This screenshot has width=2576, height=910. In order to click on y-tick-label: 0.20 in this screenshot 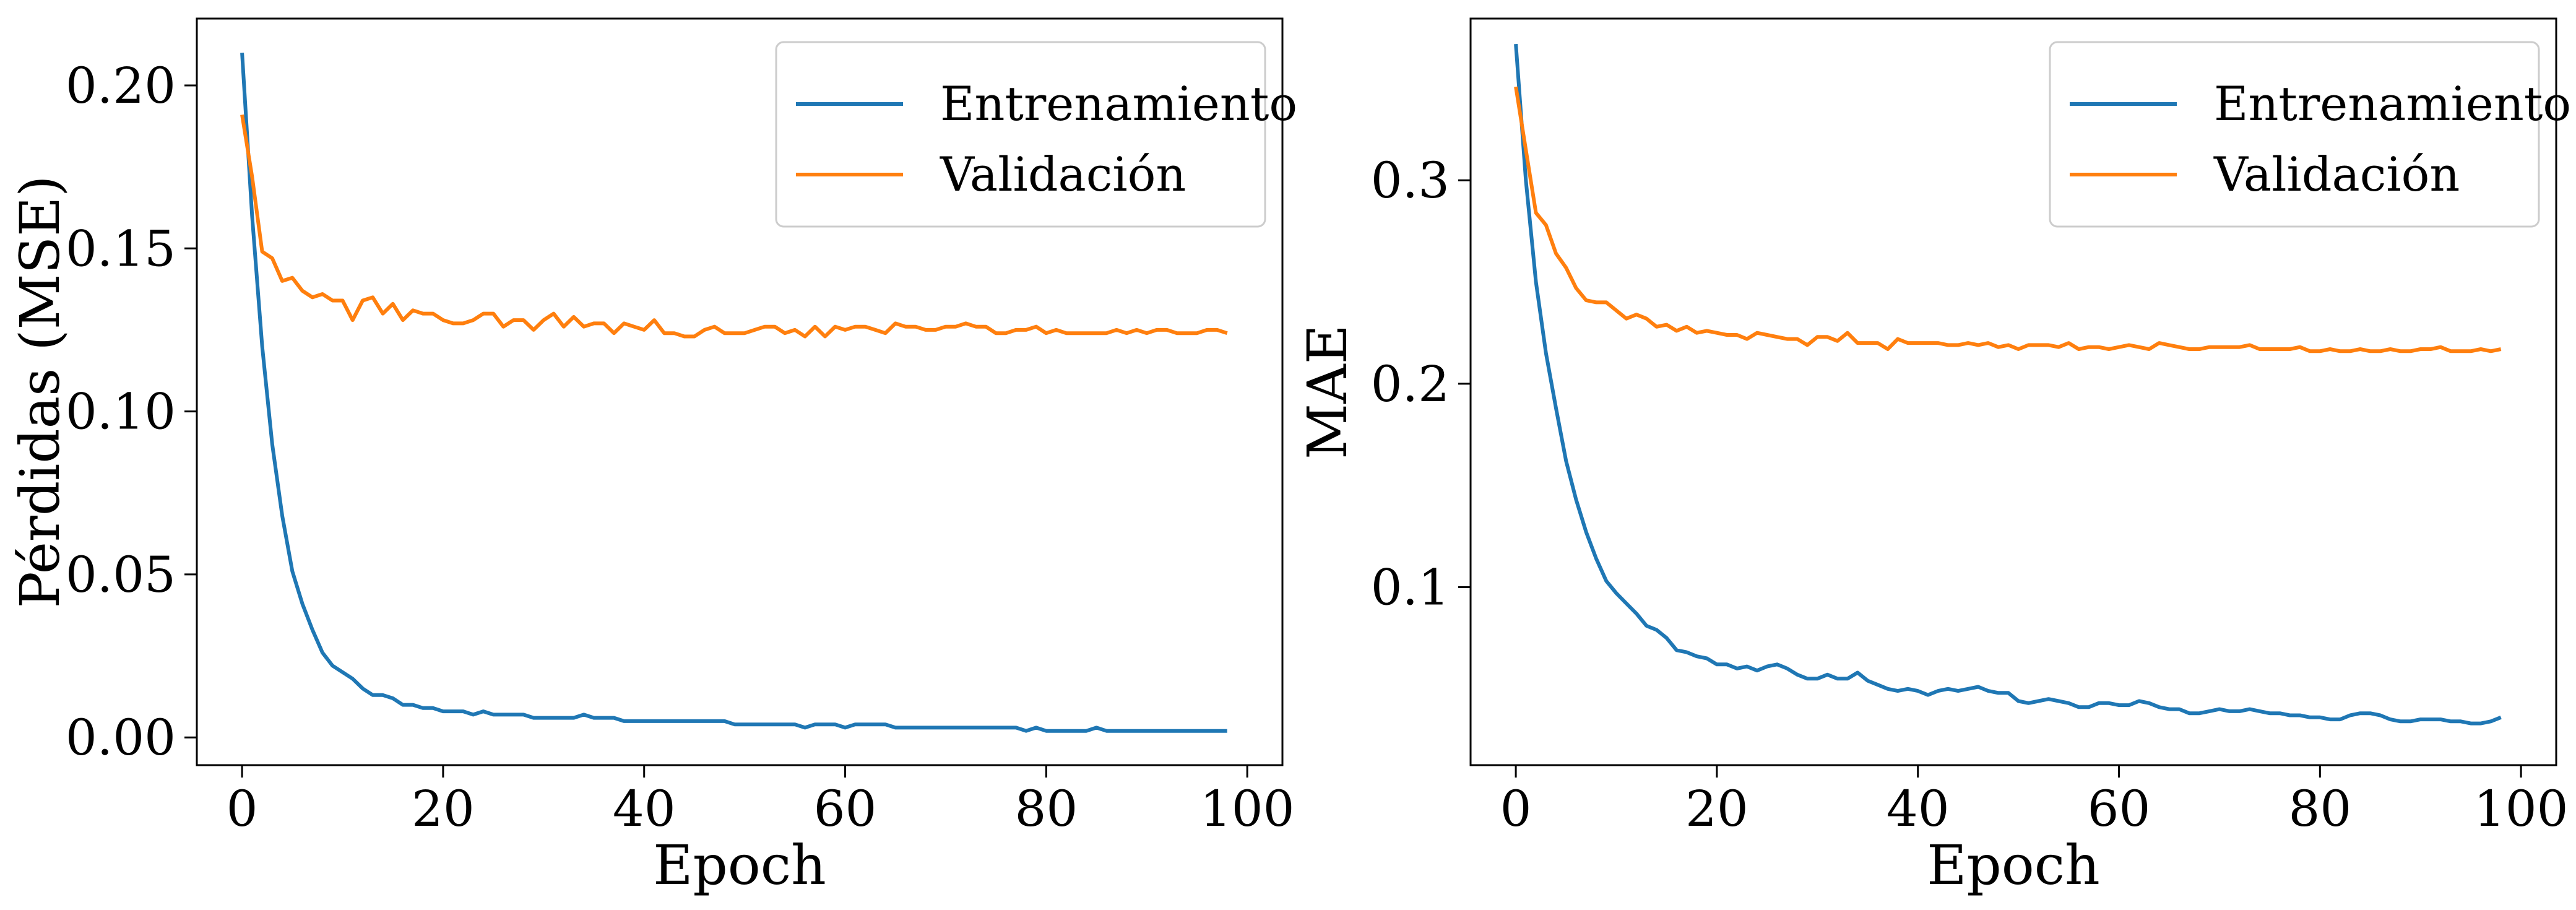, I will do `click(121, 86)`.